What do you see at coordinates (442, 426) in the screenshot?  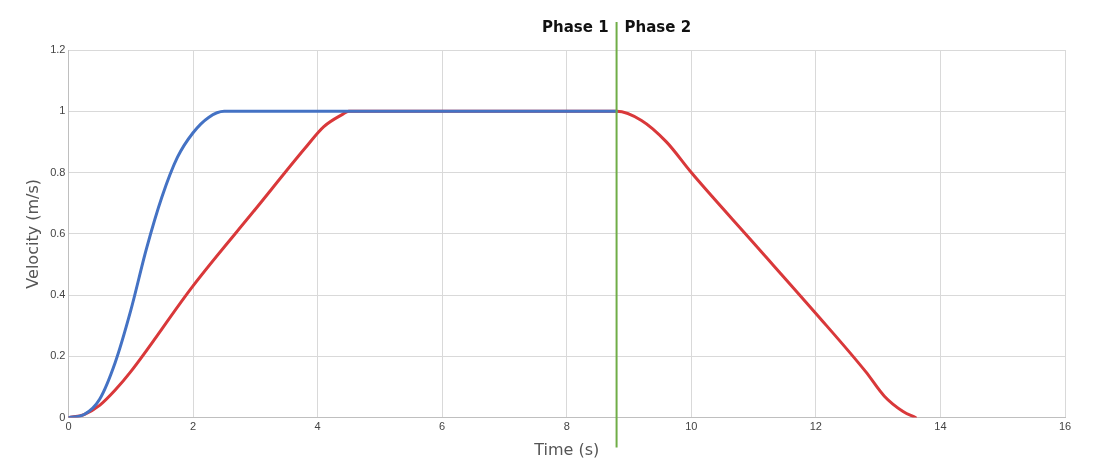 I see `x-tick-label: 6` at bounding box center [442, 426].